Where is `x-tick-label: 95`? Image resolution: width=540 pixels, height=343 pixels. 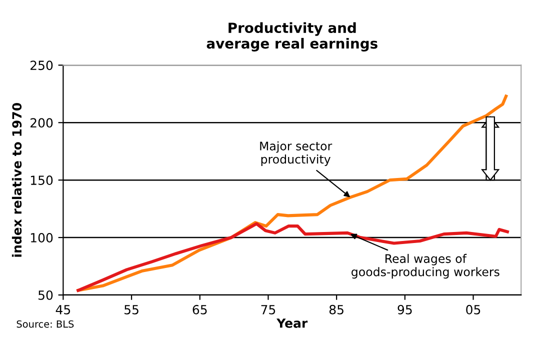
x-tick-label: 95 is located at coordinates (405, 309).